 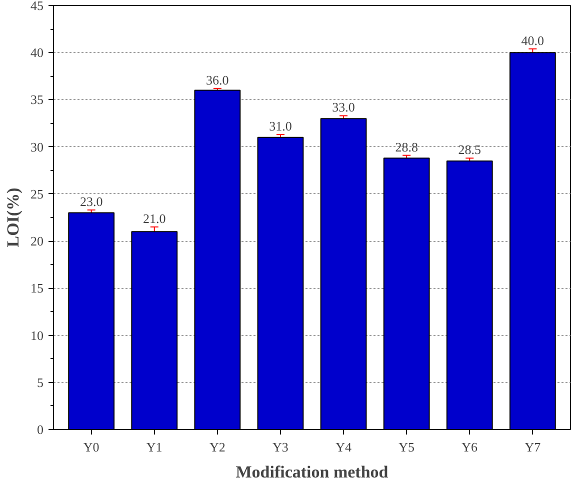 I want to click on data-label: 21.0, so click(x=154, y=218).